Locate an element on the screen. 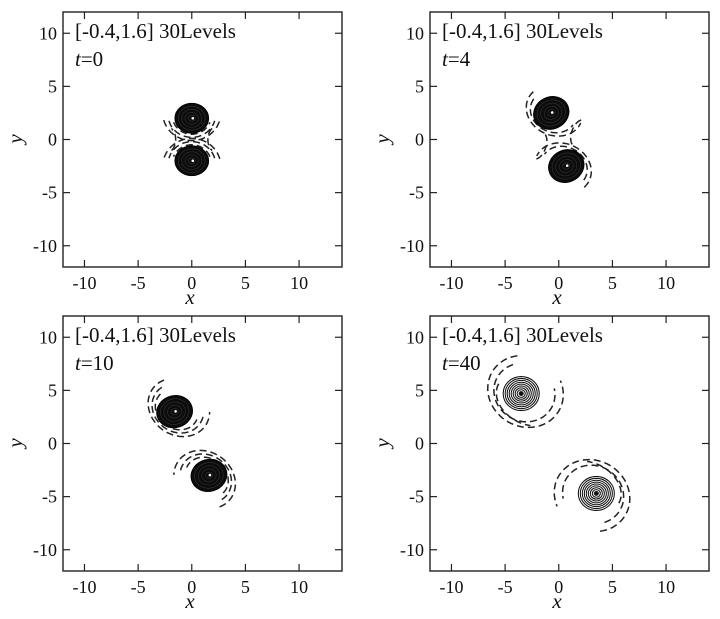 The width and height of the screenshot is (720, 619). x-tick-label: 0 is located at coordinates (558, 587).